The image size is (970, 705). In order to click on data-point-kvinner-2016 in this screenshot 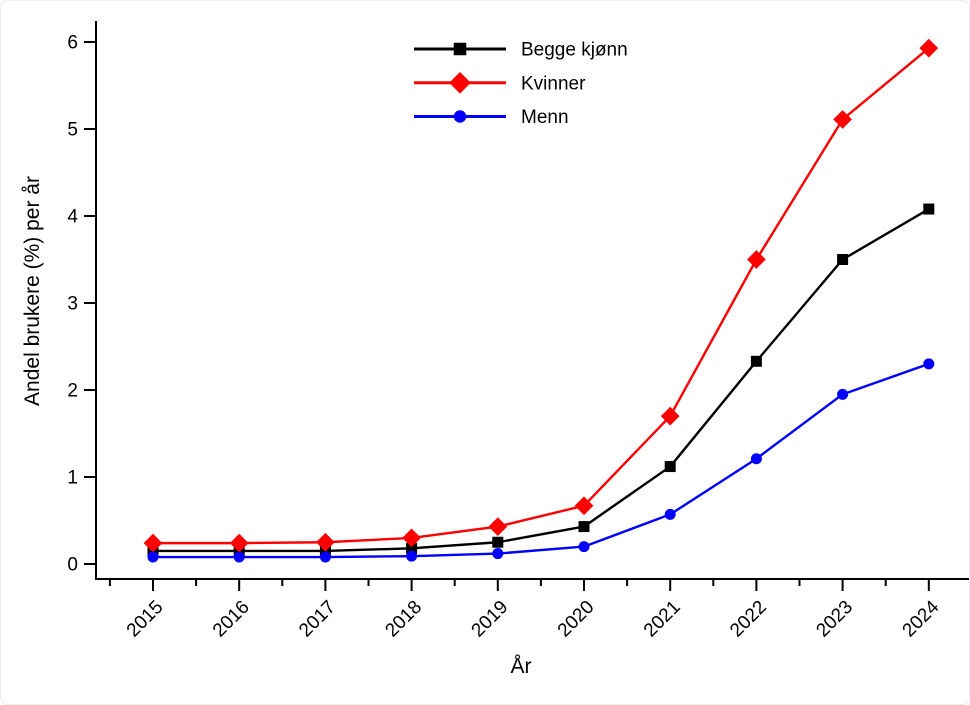, I will do `click(239, 543)`.